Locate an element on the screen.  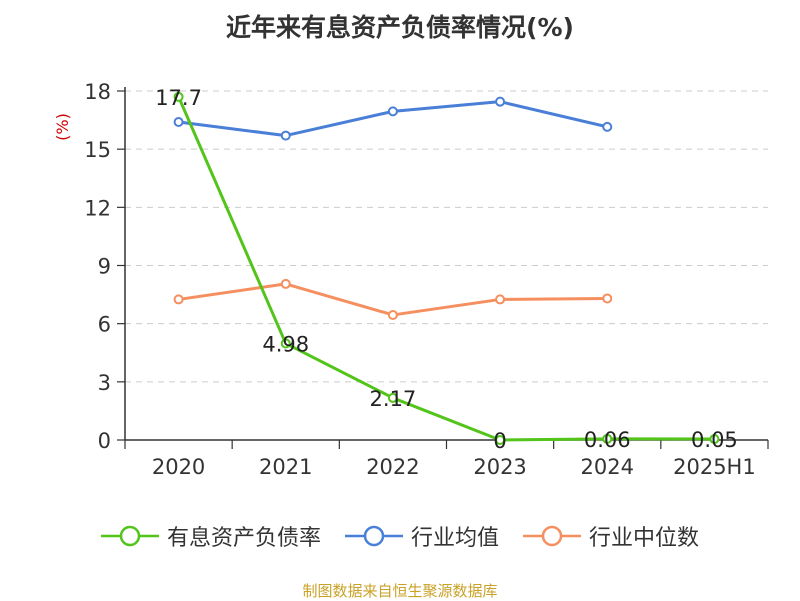
data-label: 2.17 is located at coordinates (393, 399).